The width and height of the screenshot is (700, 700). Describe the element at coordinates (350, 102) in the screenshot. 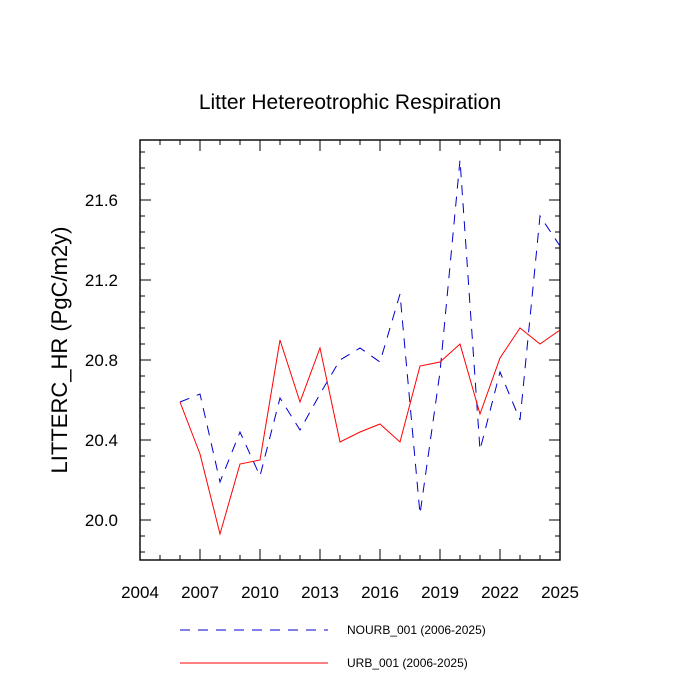

I see `chart-title: Litter Hetereotrophic Respiration` at that location.